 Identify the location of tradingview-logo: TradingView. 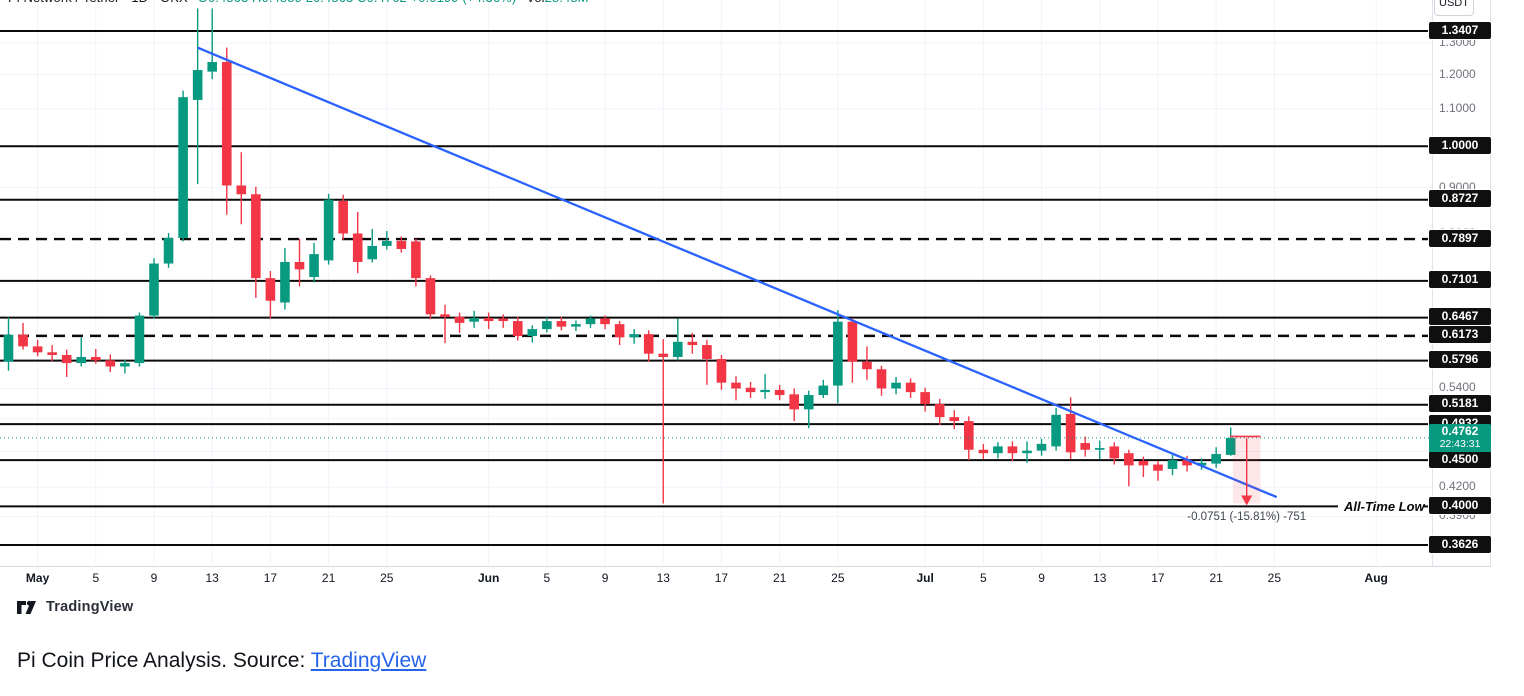
(75, 607).